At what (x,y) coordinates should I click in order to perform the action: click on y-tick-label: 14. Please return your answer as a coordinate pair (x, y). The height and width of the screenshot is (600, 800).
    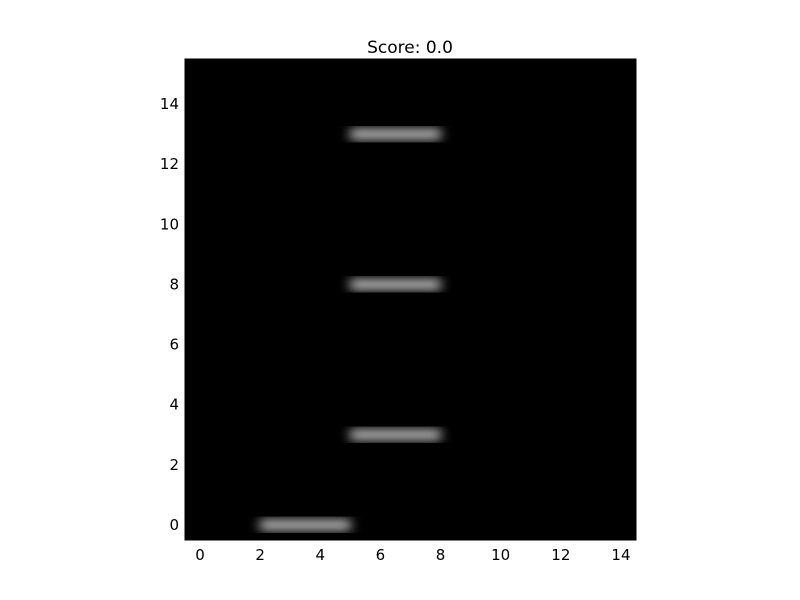
    Looking at the image, I should click on (169, 104).